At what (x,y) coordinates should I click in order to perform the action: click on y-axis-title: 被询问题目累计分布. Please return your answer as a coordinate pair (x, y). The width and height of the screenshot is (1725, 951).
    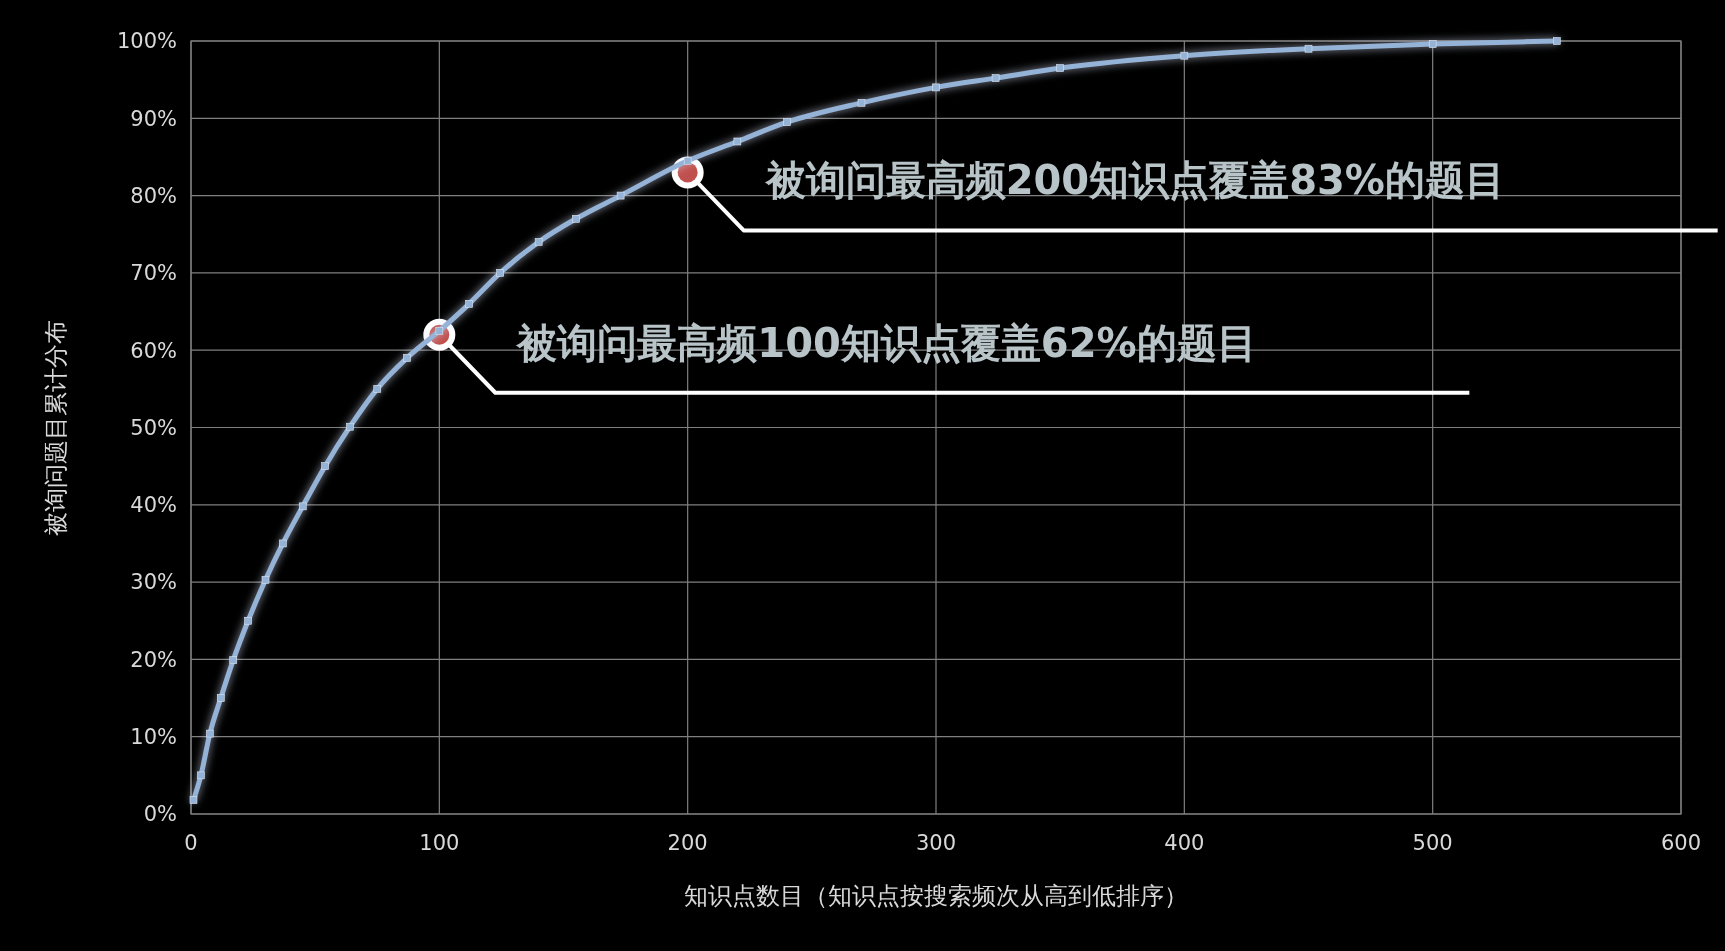
    Looking at the image, I should click on (56, 427).